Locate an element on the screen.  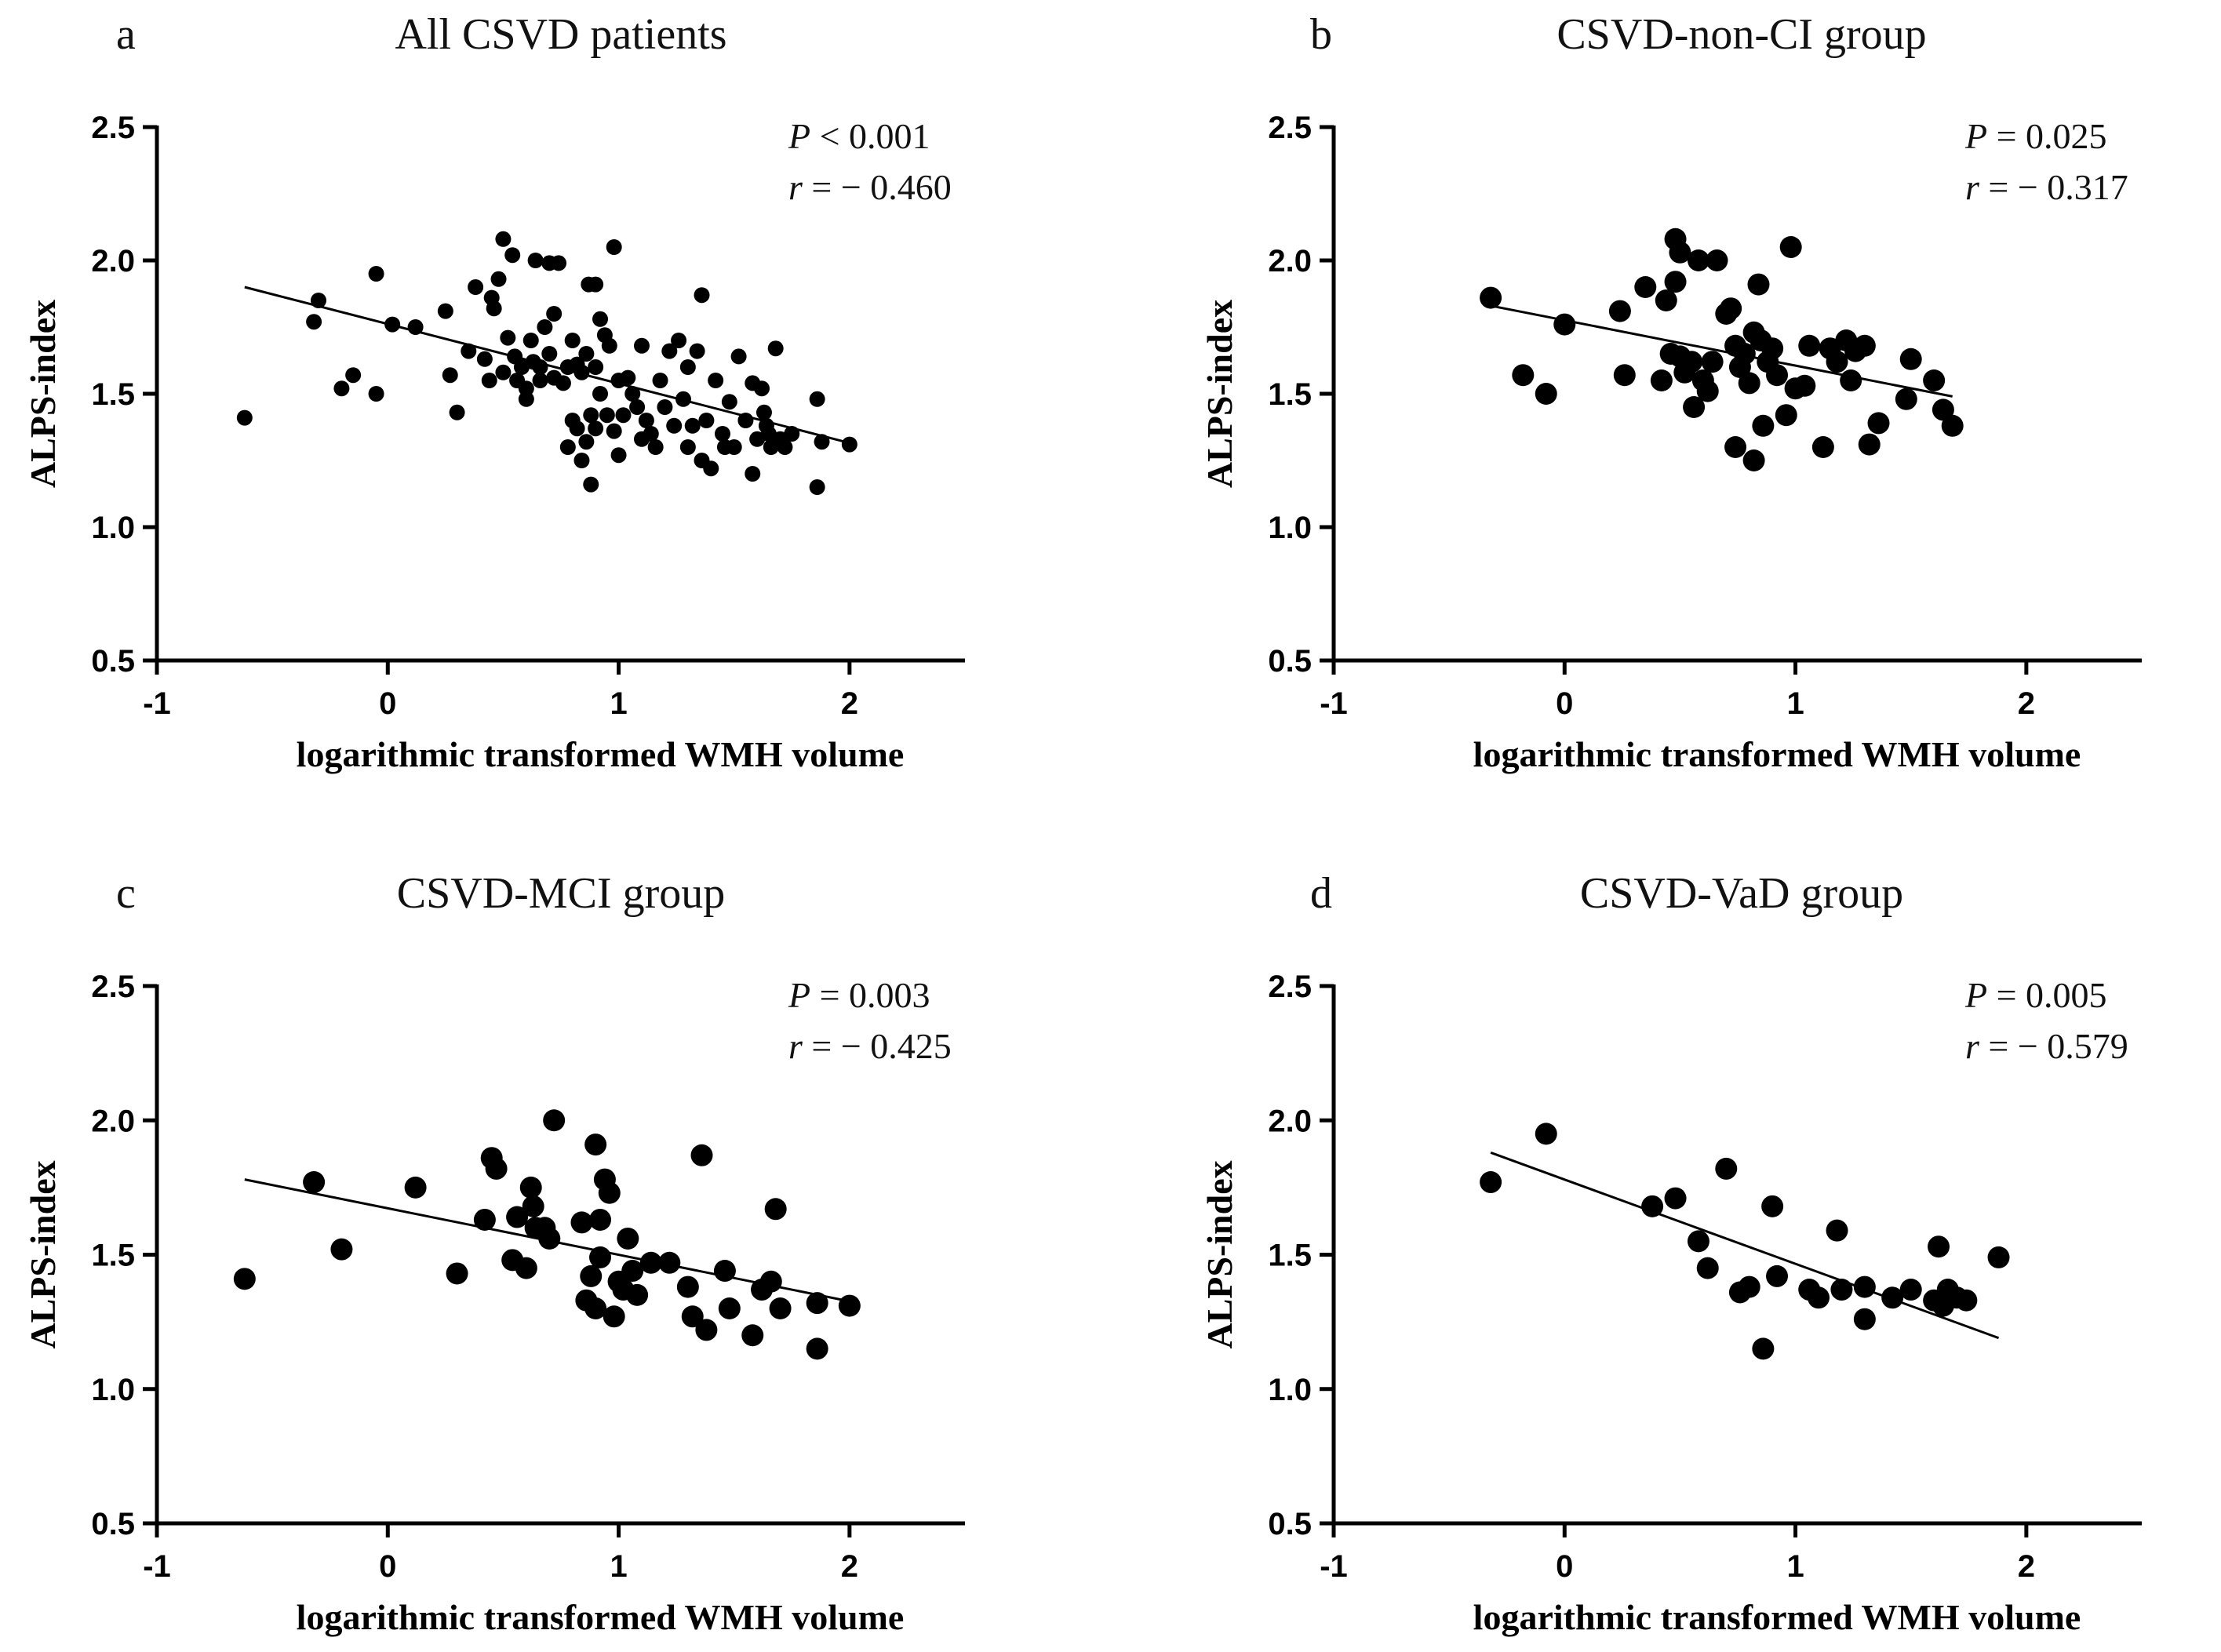
p-value: = 0.005 is located at coordinates (2046, 995).